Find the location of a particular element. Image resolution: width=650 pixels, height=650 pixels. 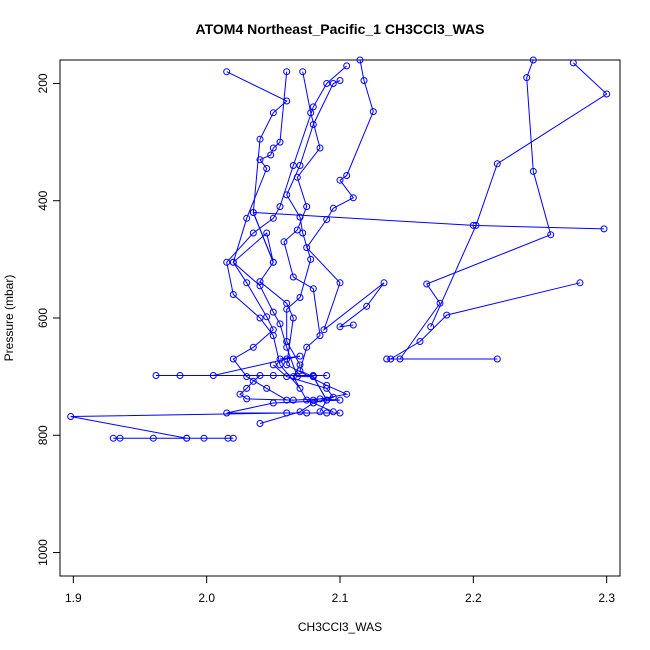

y-tick-label: 800 is located at coordinates (43, 435).